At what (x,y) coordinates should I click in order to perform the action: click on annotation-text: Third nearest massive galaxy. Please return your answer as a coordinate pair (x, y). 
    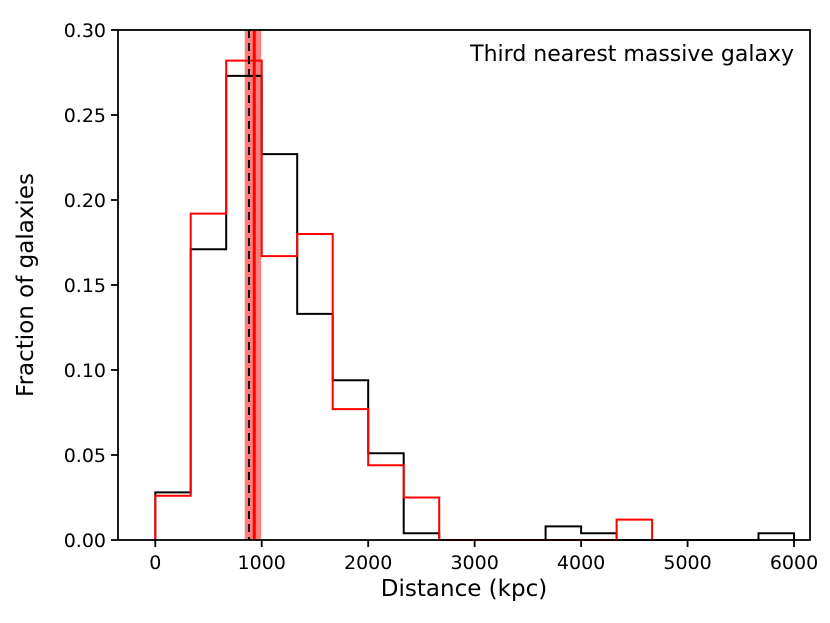
    Looking at the image, I should click on (632, 54).